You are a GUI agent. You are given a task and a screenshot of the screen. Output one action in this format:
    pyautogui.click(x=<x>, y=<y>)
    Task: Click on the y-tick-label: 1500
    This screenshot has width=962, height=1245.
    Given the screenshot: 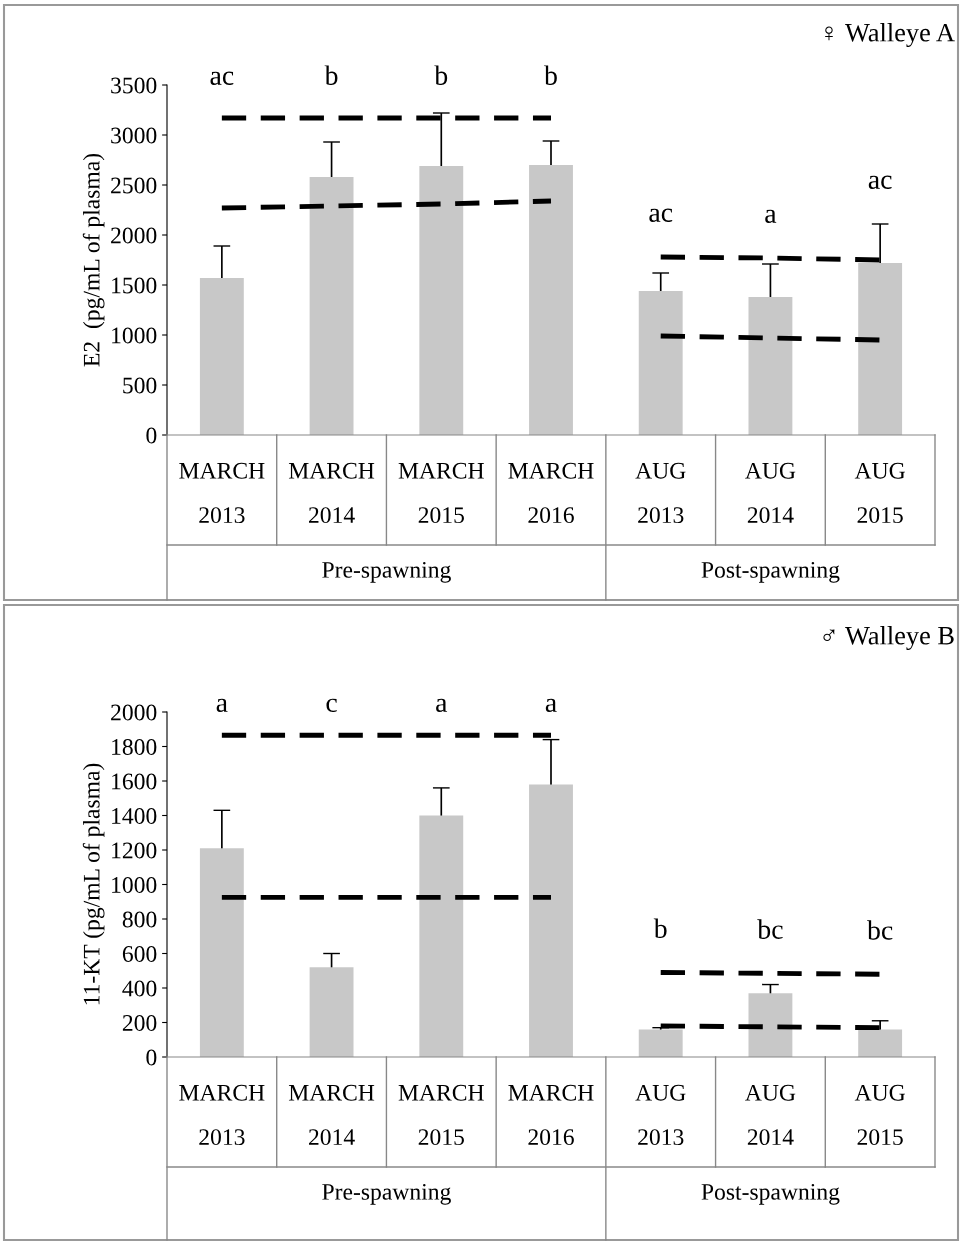 What is the action you would take?
    pyautogui.click(x=134, y=285)
    